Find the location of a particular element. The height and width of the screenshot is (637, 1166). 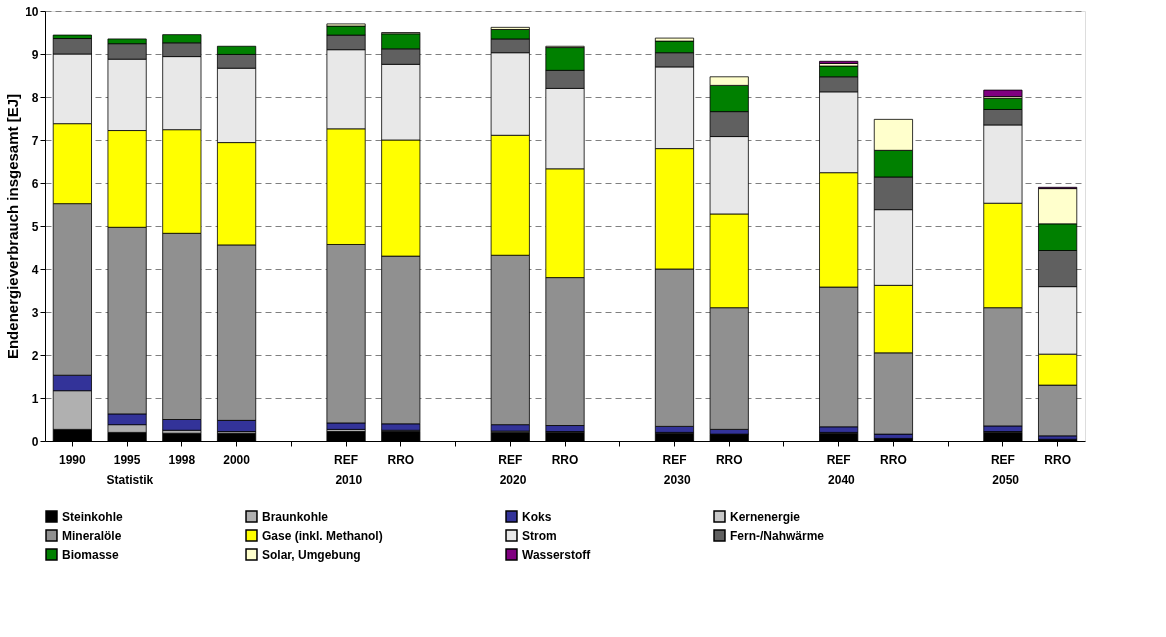

y-axis-title: Endenergieverbrauch insgesamt [EJ] is located at coordinates (13, 226).